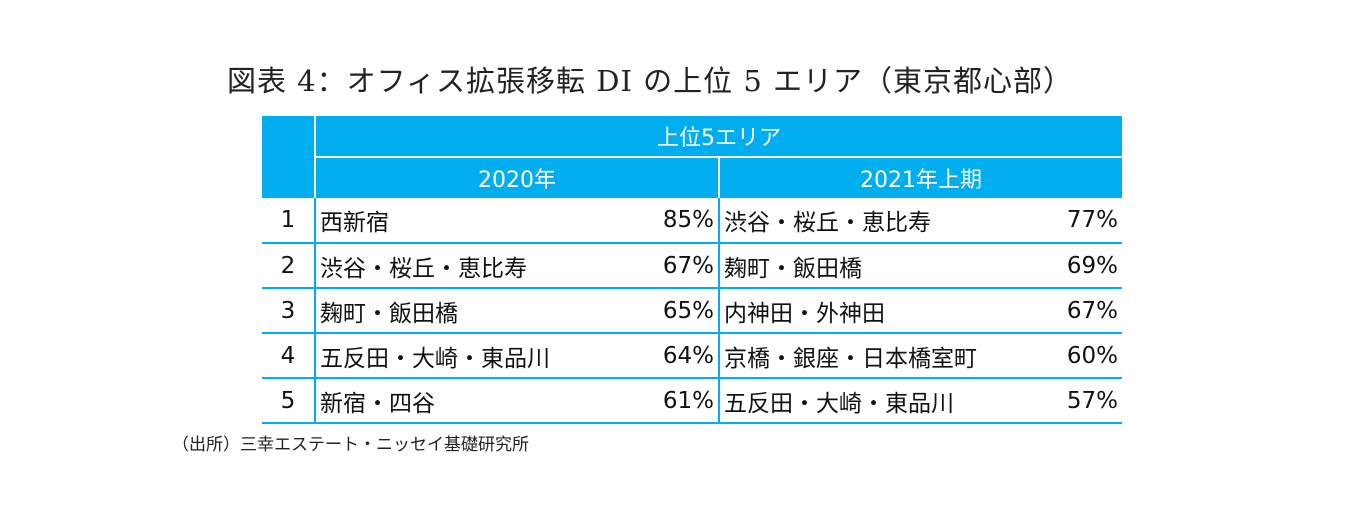 The width and height of the screenshot is (1346, 512). What do you see at coordinates (1085, 311) in the screenshot?
I see `pct-2021-cell: 67%` at bounding box center [1085, 311].